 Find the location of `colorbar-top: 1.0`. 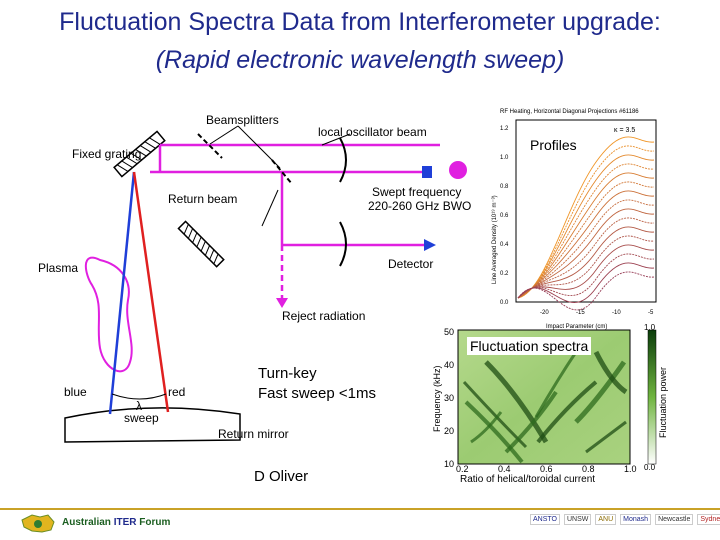

colorbar-top: 1.0 is located at coordinates (650, 327).